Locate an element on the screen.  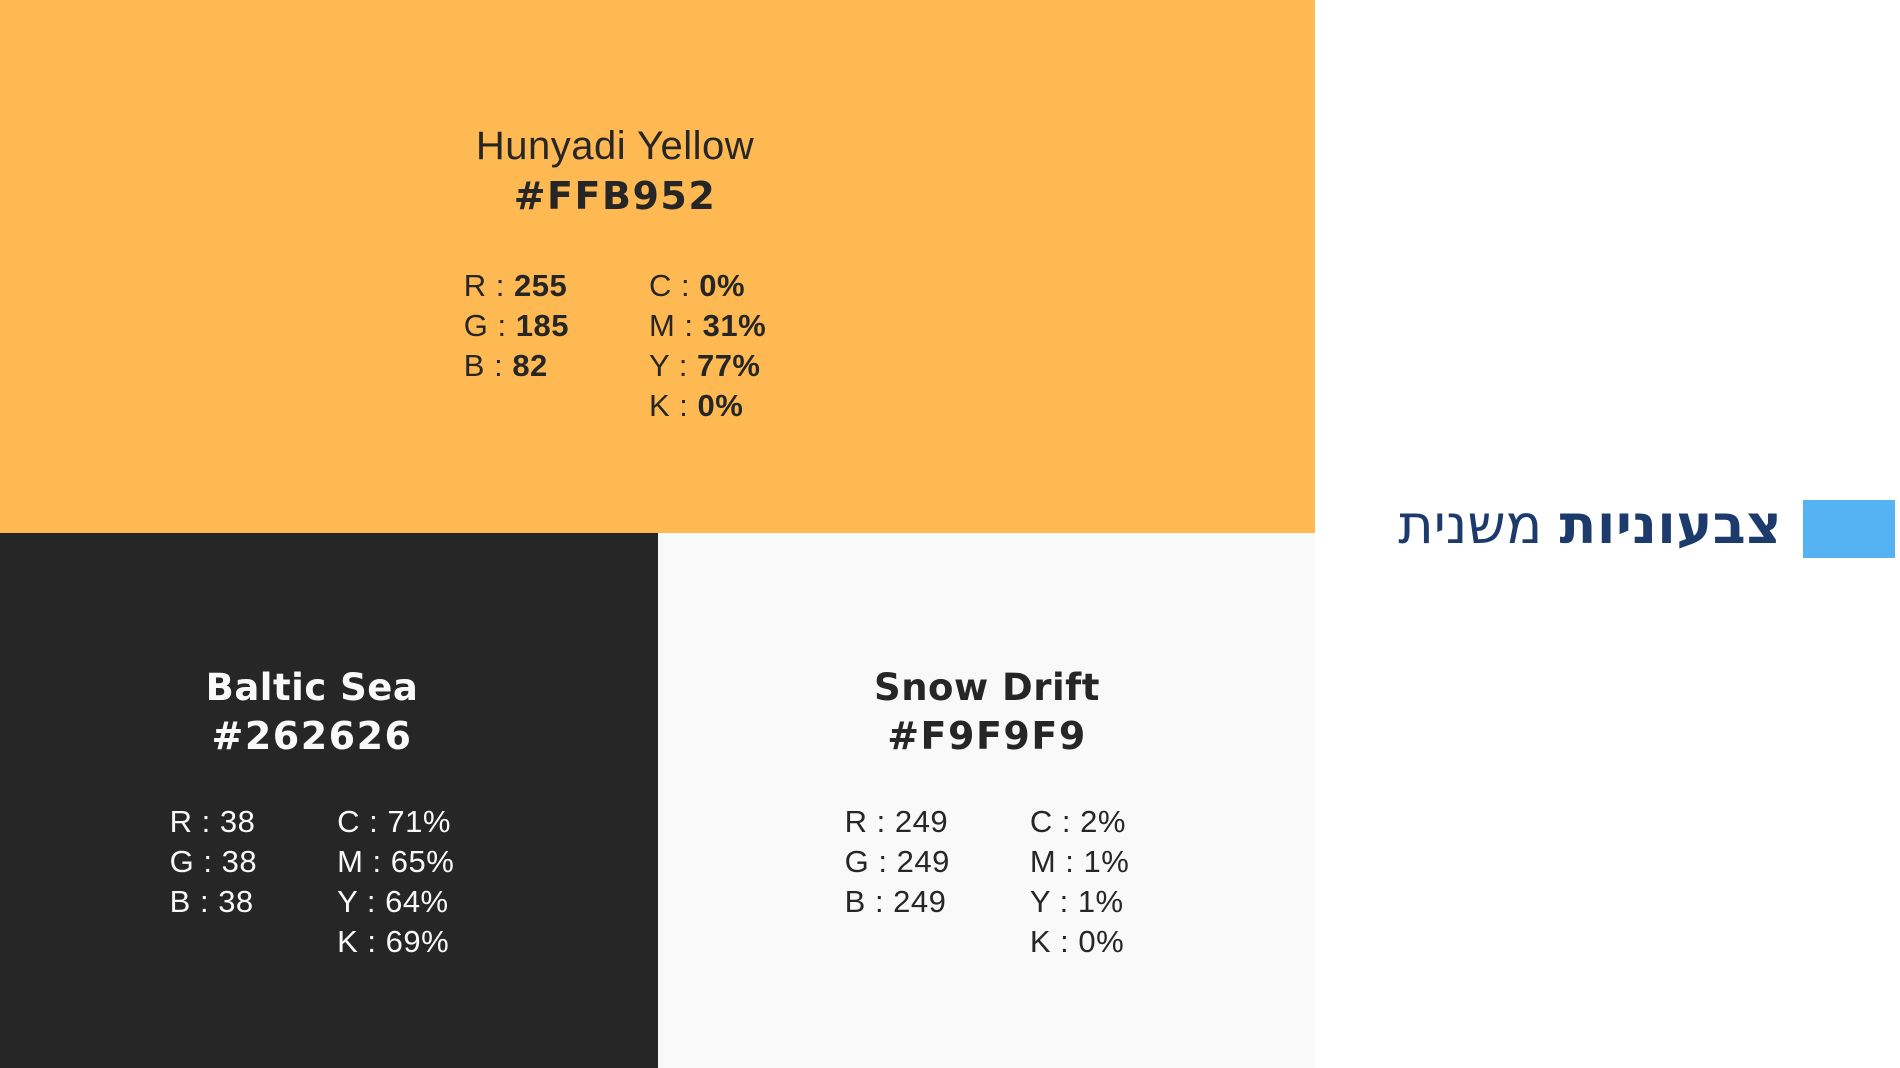
cmyk-row: C : 2% is located at coordinates (1079, 822).